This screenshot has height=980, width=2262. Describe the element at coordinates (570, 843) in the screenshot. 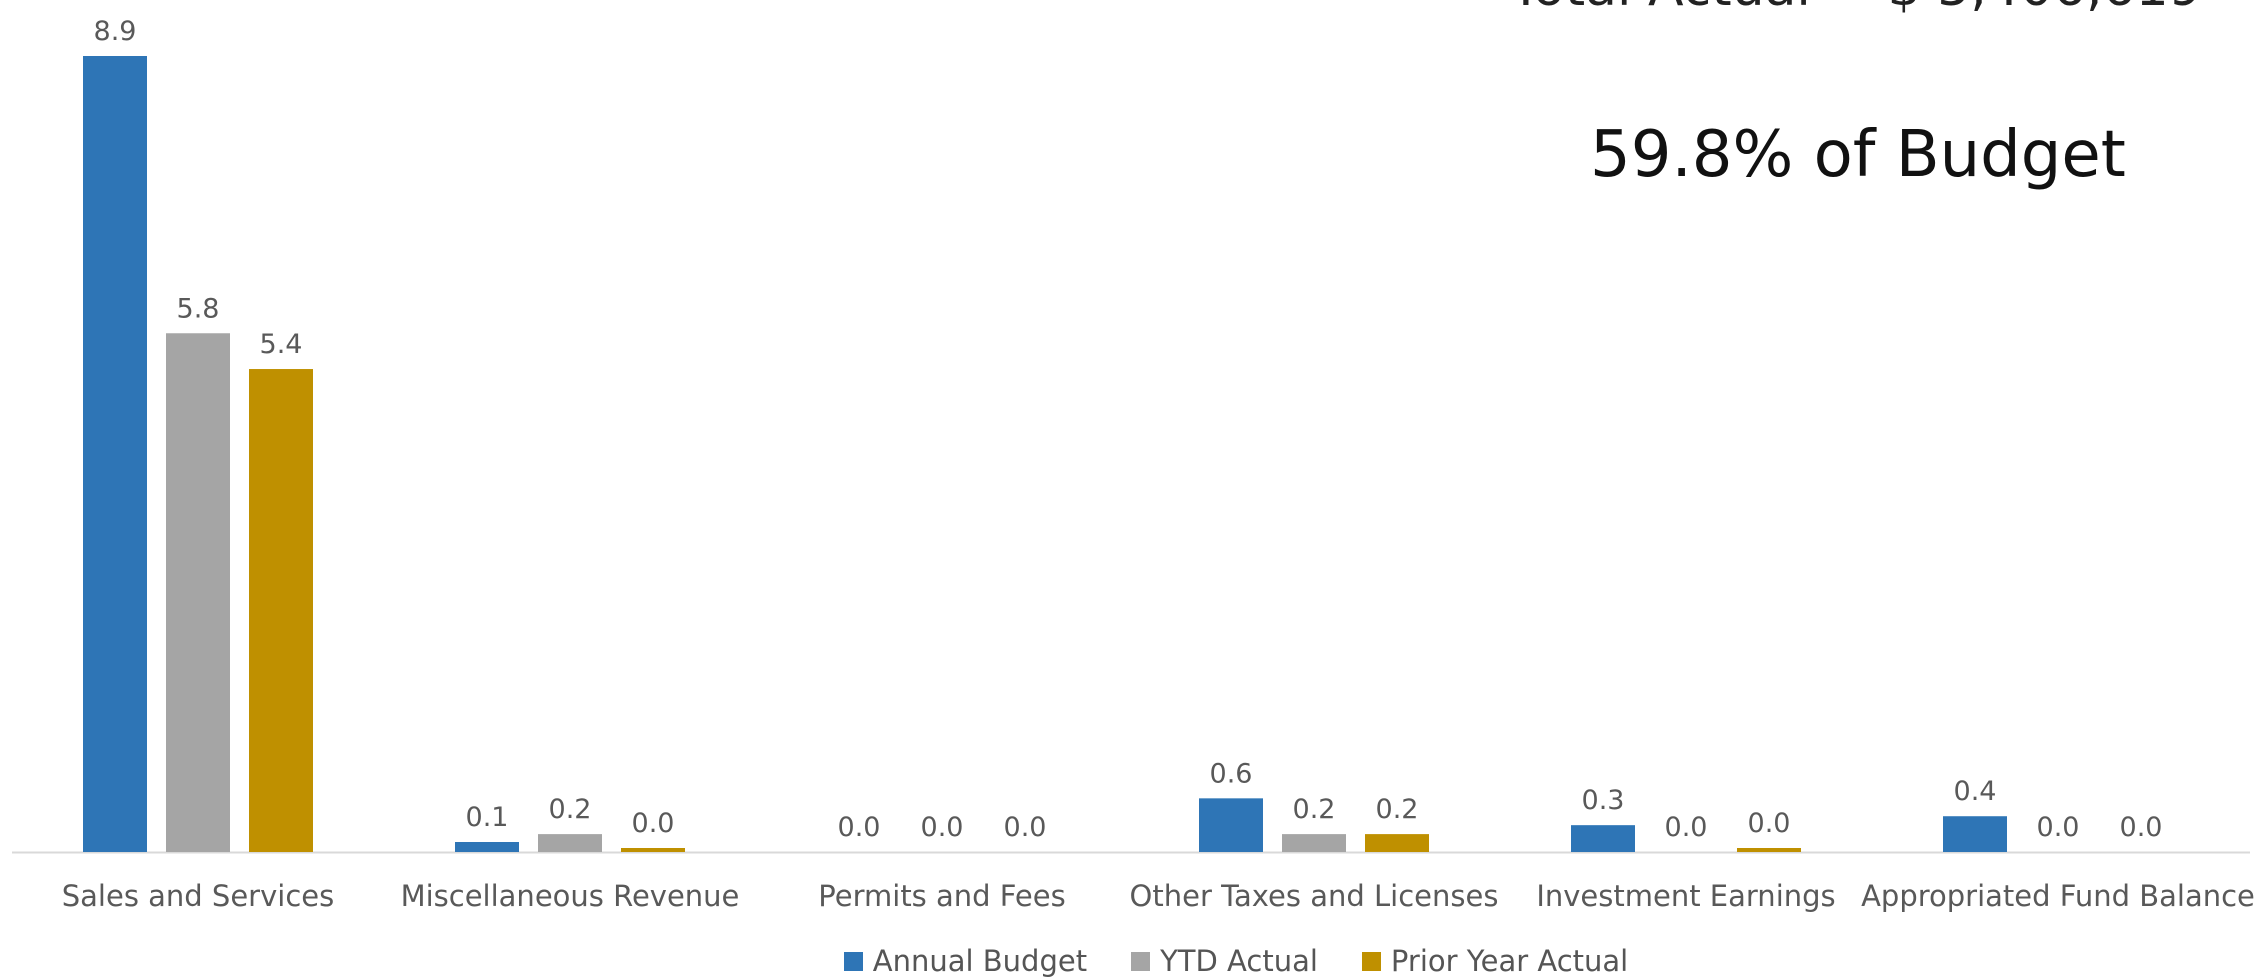

I see `bar-ytd-actual-miscellaneous-revenue` at that location.